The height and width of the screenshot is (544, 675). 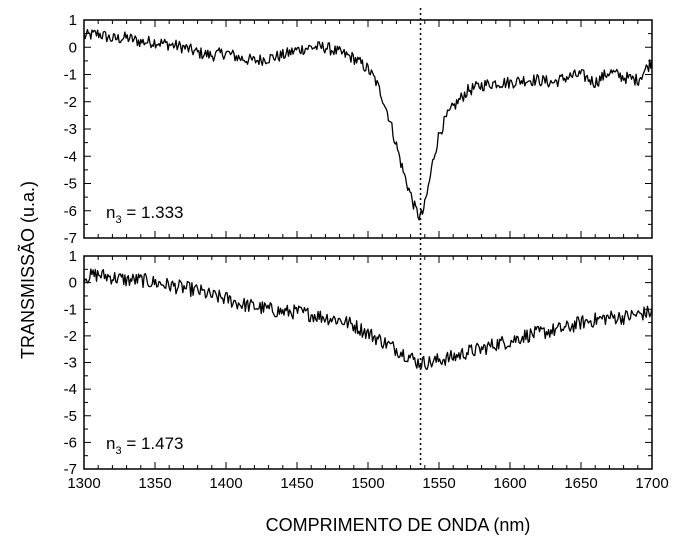 I want to click on panel-annotation: n3 = 1.333, so click(x=145, y=214).